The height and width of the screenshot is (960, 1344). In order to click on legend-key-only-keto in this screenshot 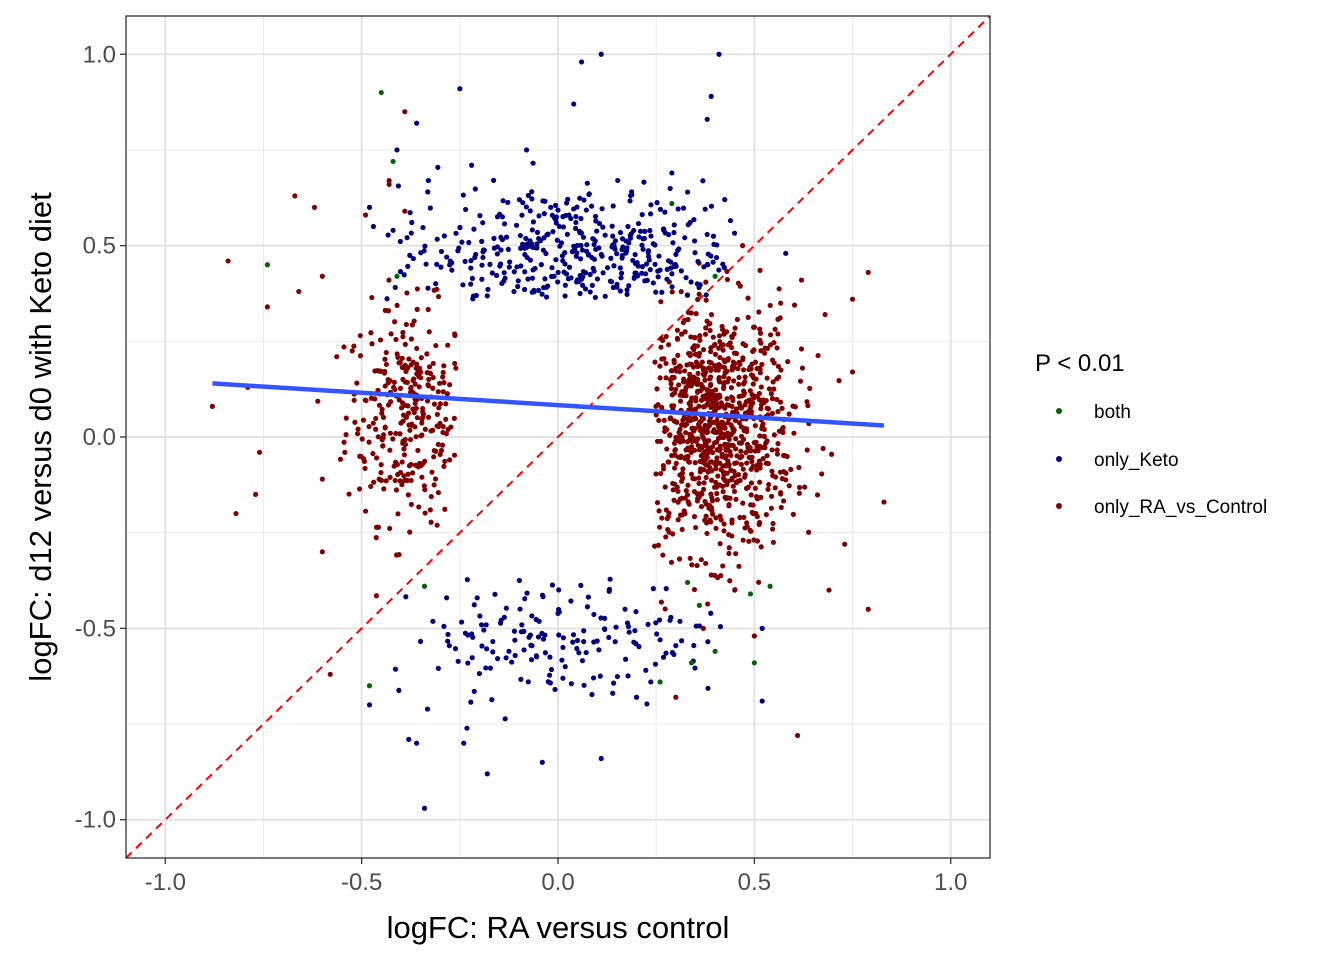, I will do `click(1059, 459)`.